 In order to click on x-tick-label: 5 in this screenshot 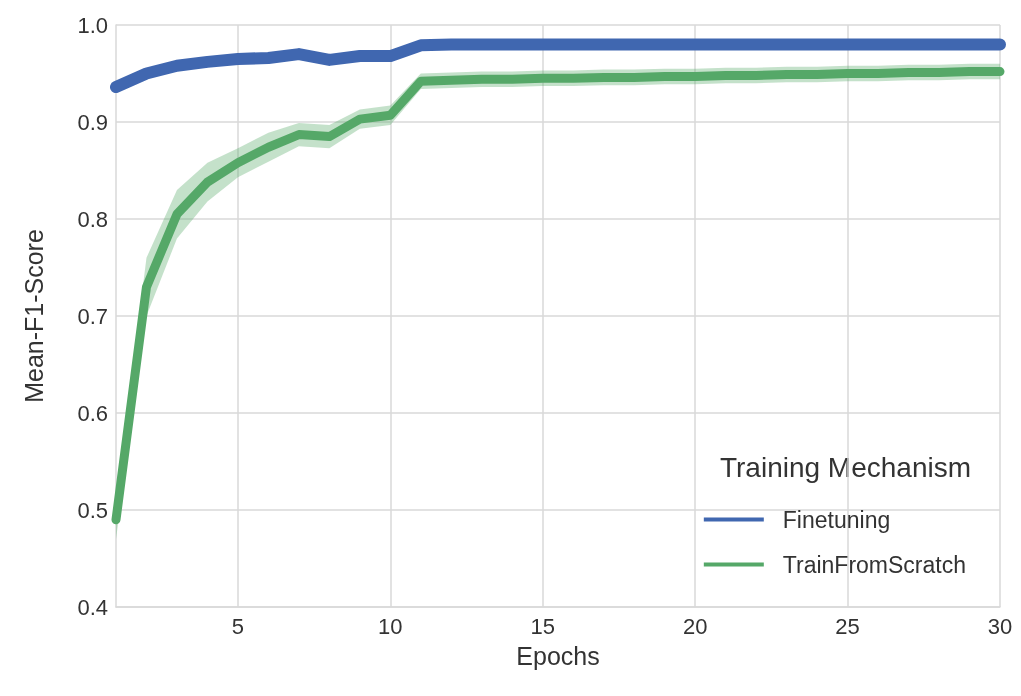, I will do `click(238, 626)`.